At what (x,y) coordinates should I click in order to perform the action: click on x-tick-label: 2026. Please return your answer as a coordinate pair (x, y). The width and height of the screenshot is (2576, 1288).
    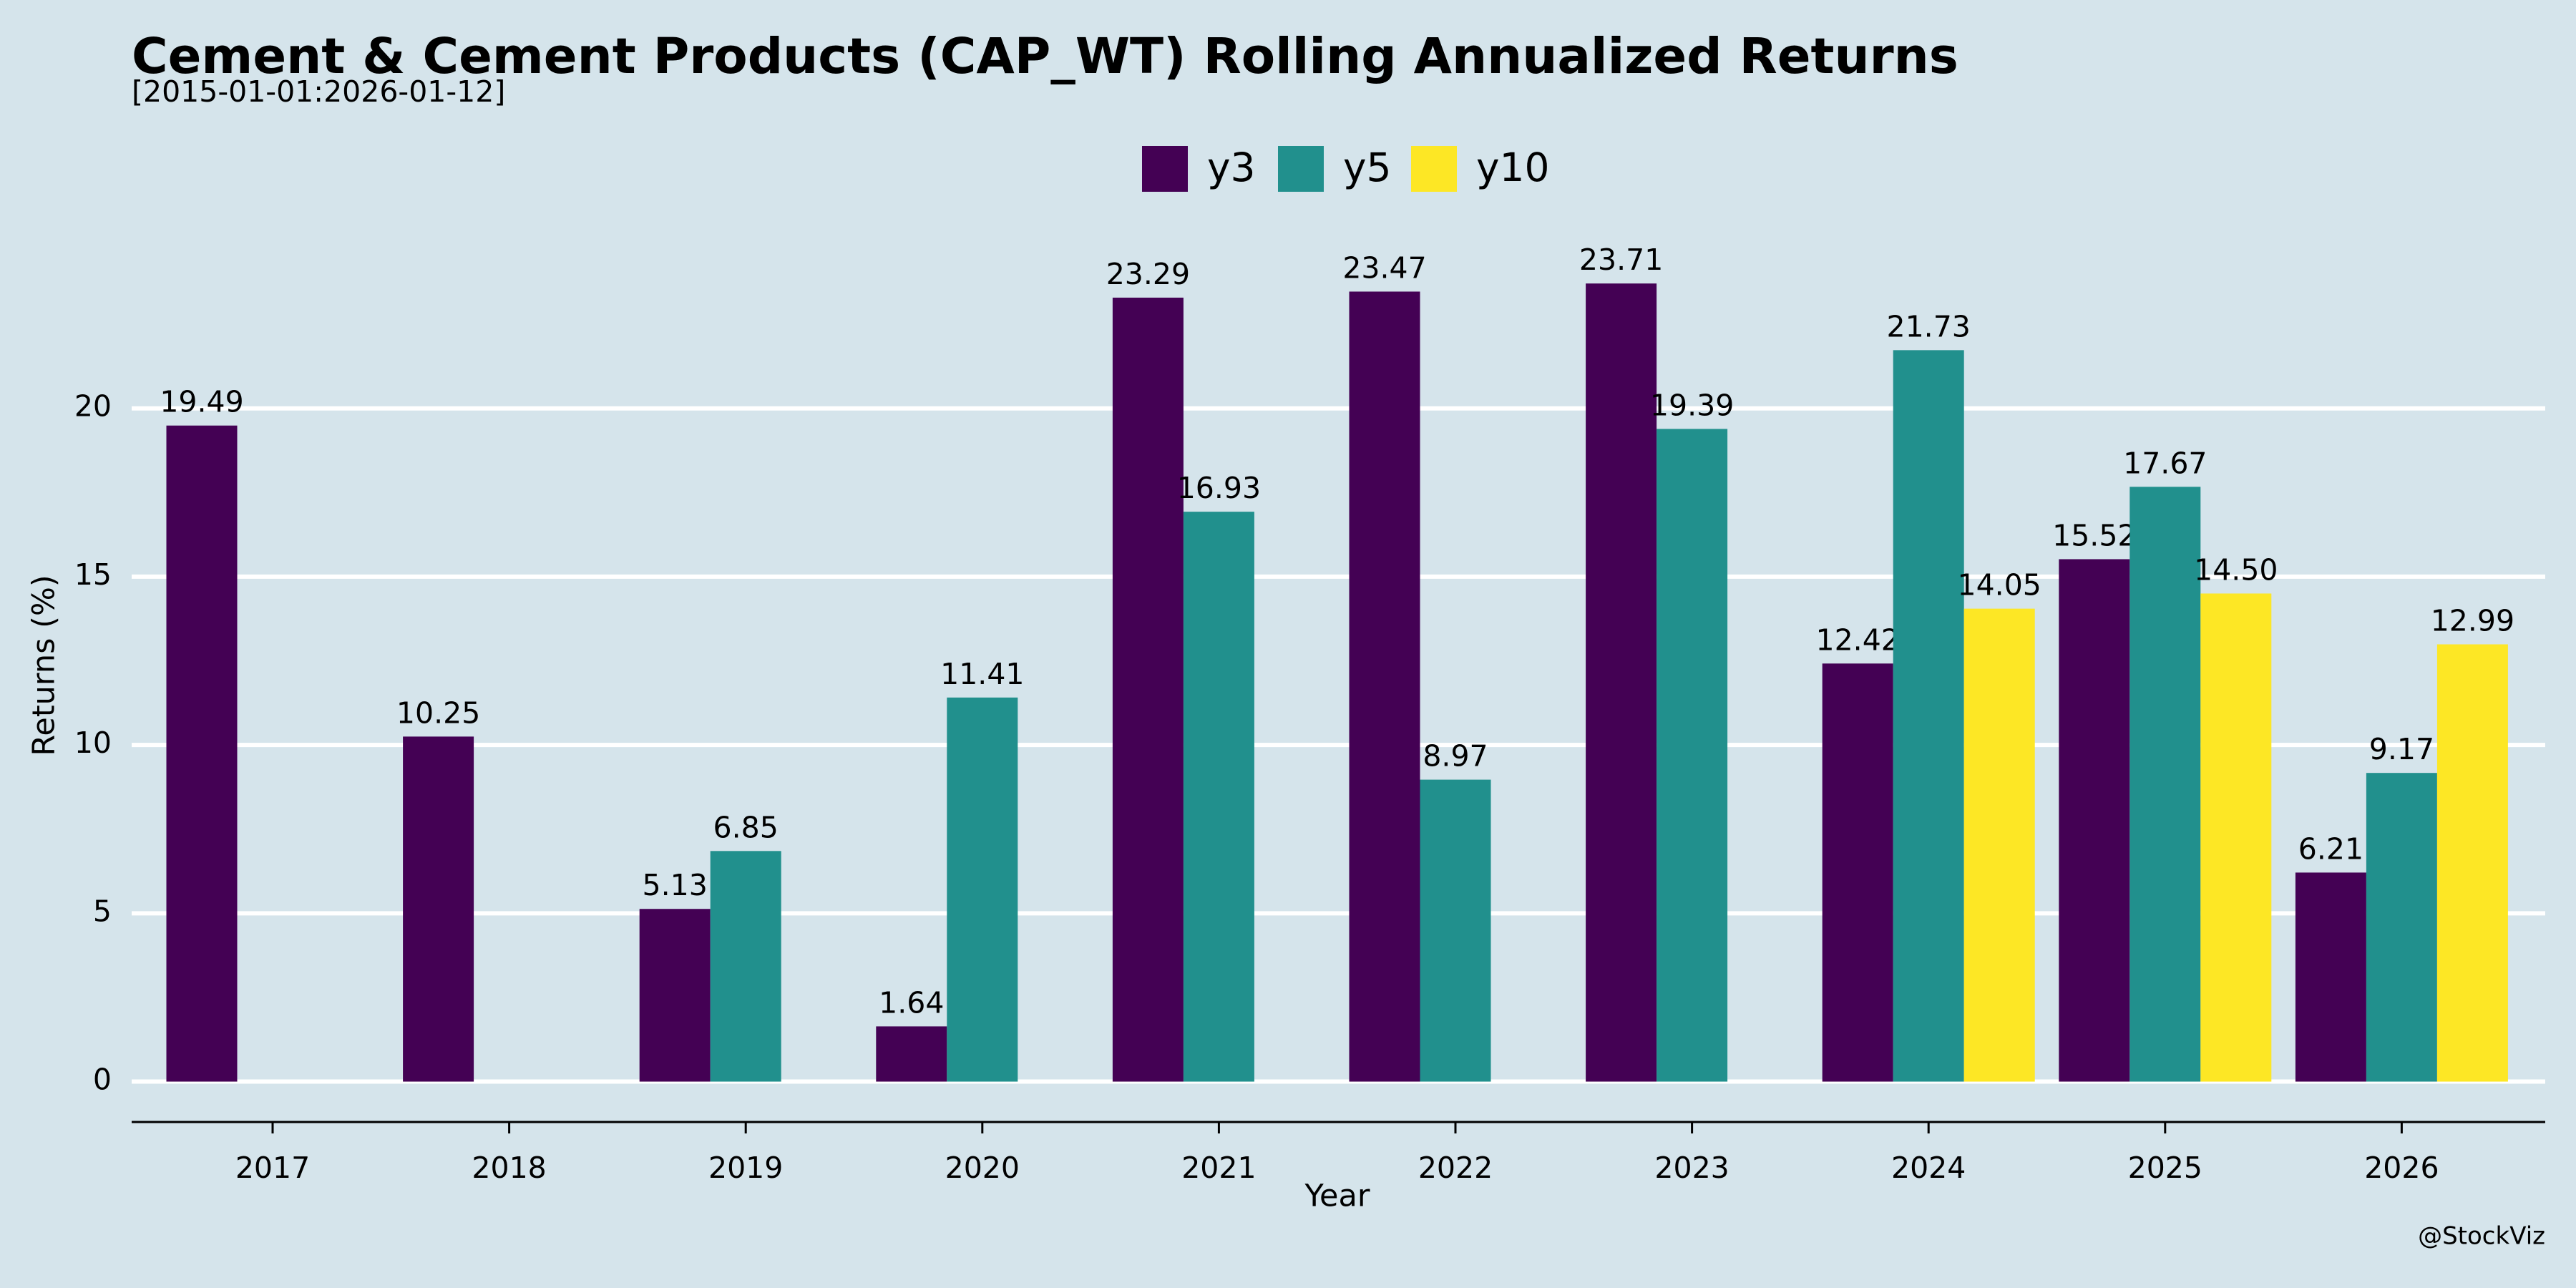
    Looking at the image, I should click on (2401, 1168).